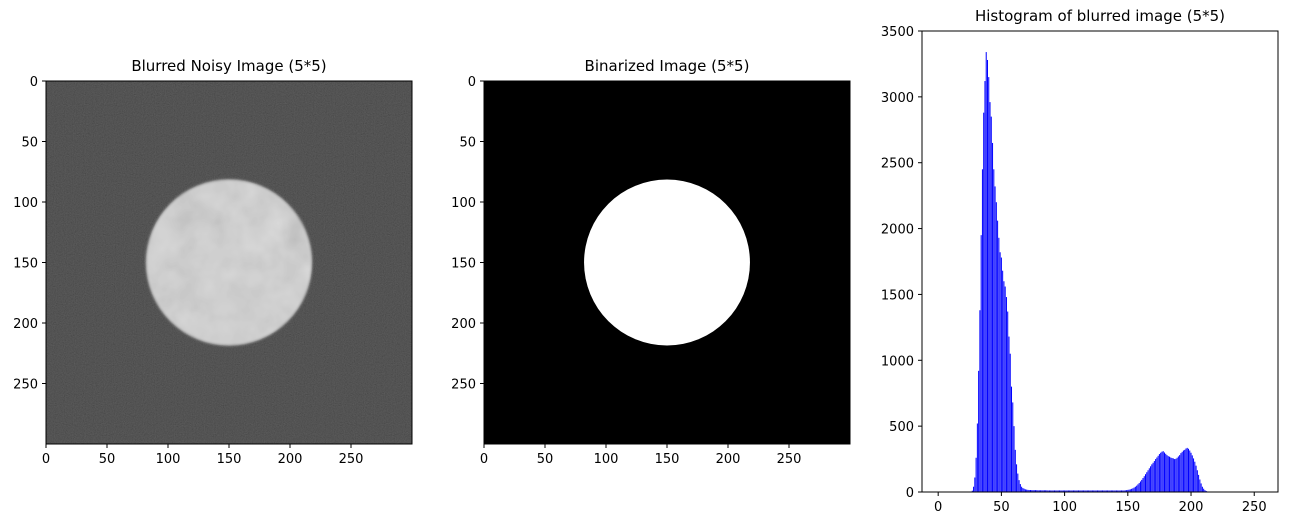 The width and height of the screenshot is (1296, 526). Describe the element at coordinates (228, 66) in the screenshot. I see `blurred-image-title: Blurred Noisy Image (5*5)` at that location.